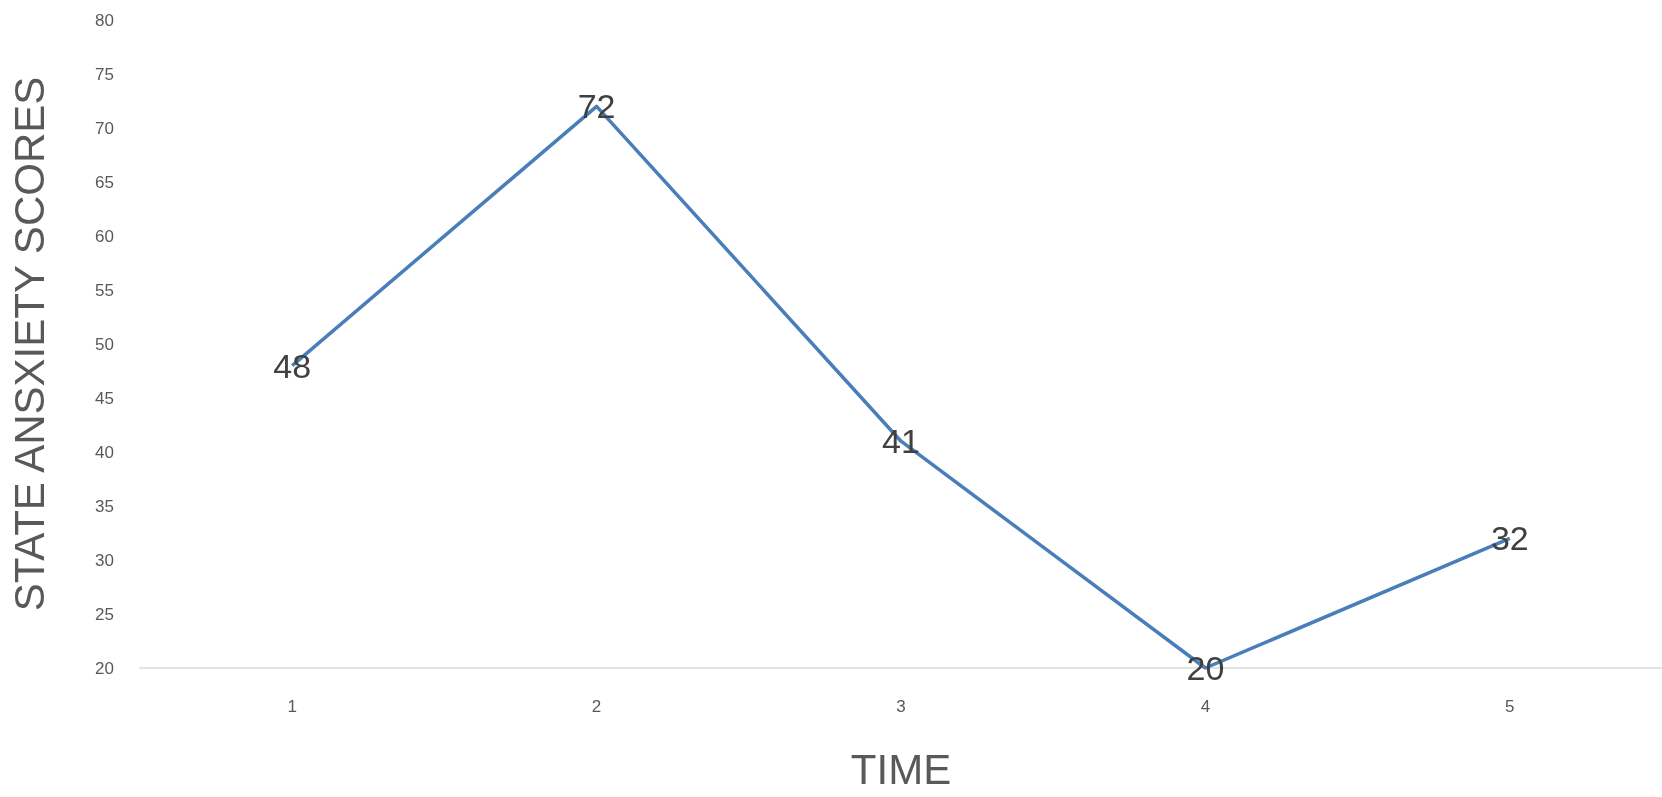  Describe the element at coordinates (292, 706) in the screenshot. I see `x-tick-label: 1` at that location.